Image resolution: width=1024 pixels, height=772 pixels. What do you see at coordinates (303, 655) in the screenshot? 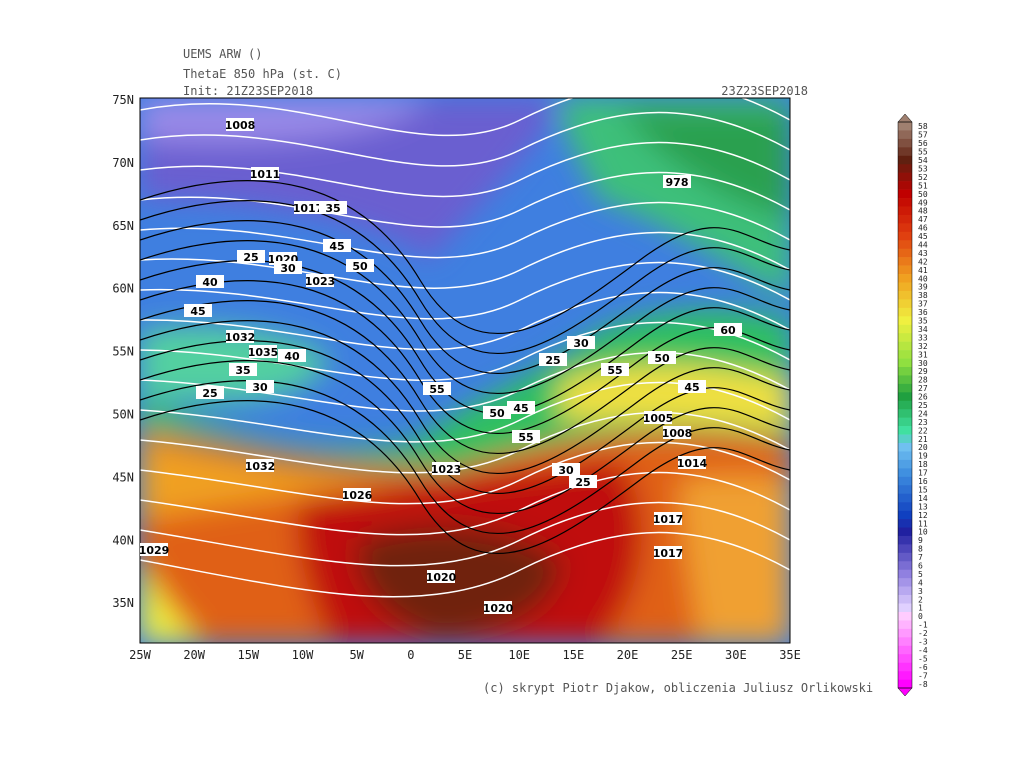
I see `lon-label: 10W` at bounding box center [303, 655].